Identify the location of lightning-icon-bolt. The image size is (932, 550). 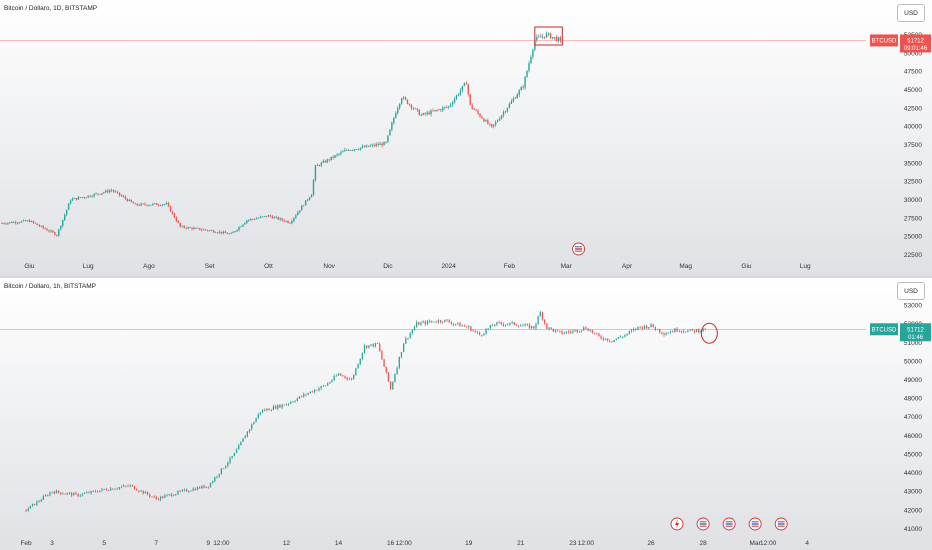
(677, 524).